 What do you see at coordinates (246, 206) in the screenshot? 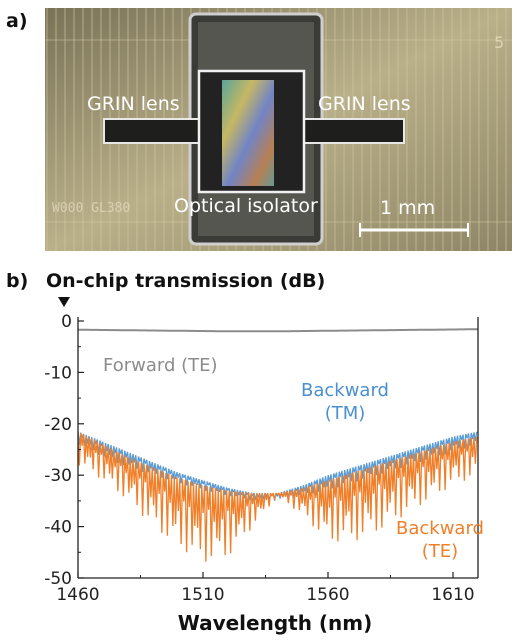
I see `optical-isolator-label: Optical isolator` at bounding box center [246, 206].